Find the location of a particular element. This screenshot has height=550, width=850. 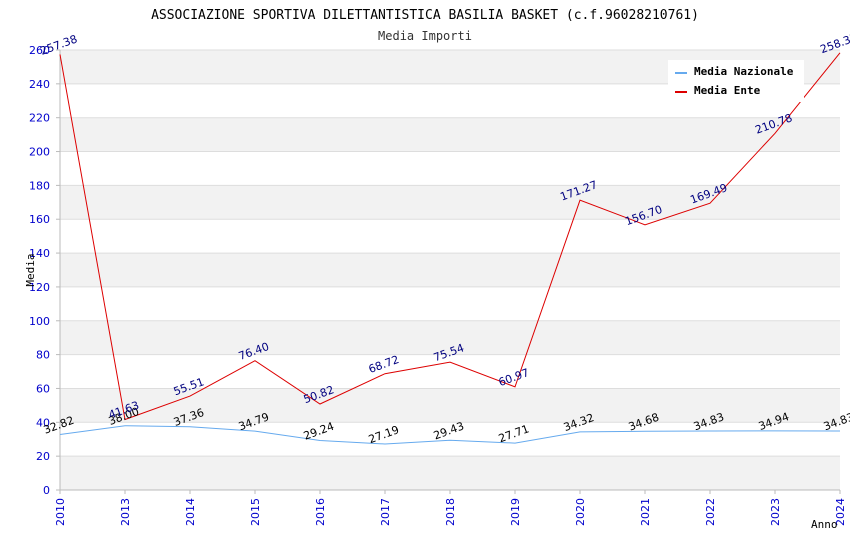

y-tick-label: 240 is located at coordinates (39, 84).